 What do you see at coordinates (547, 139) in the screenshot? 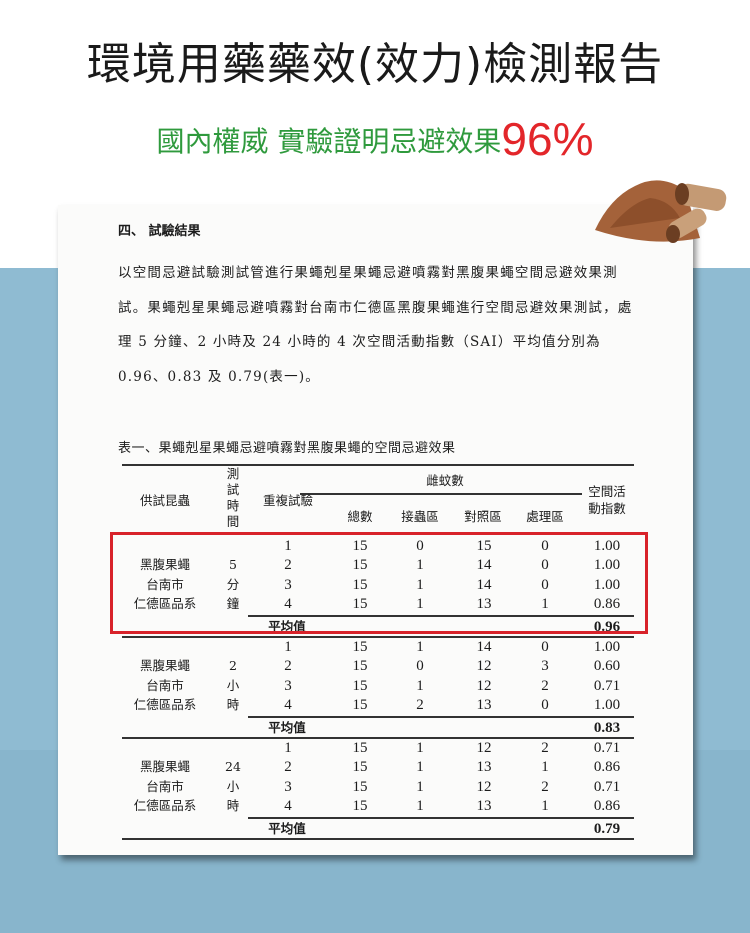
I see `highlight-percentage: 96%` at bounding box center [547, 139].